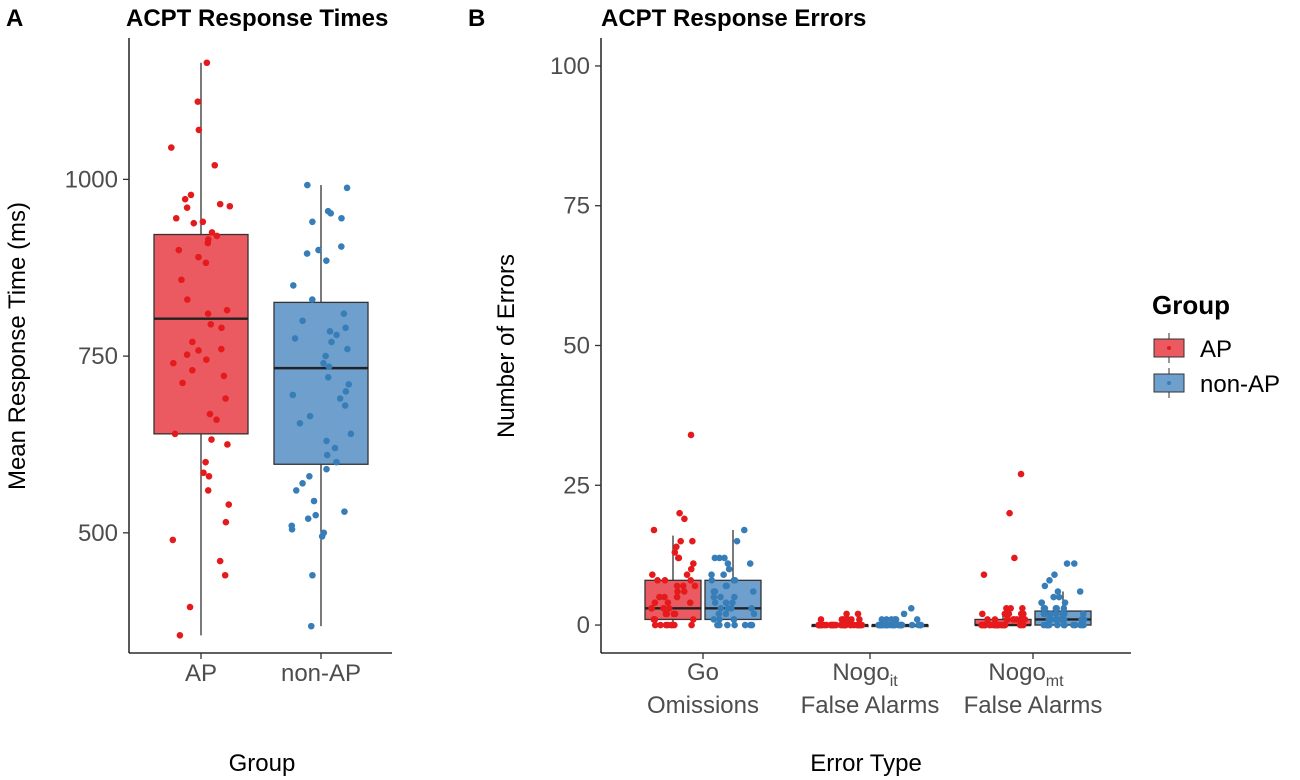 The image size is (1300, 780). Describe the element at coordinates (570, 66) in the screenshot. I see `panel-b-ytick-label: 100` at that location.